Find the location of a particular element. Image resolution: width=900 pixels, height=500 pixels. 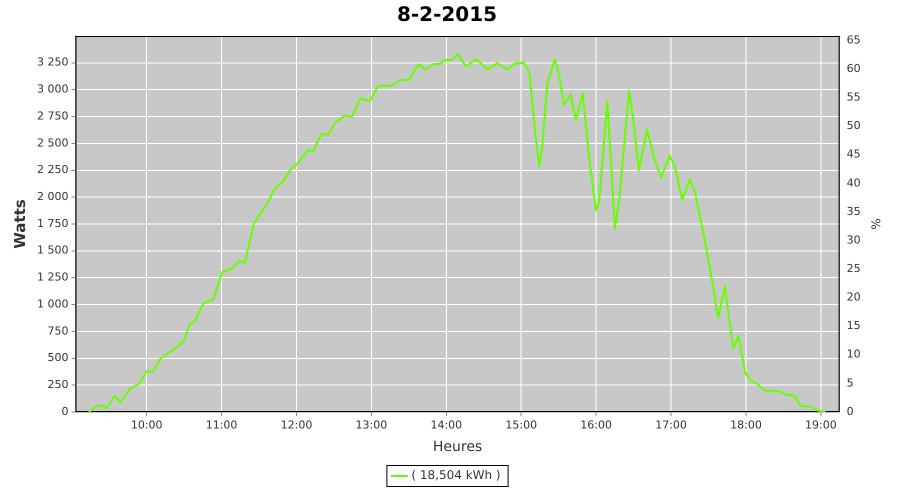

y-tick-label: 2 000 is located at coordinates (52, 196).